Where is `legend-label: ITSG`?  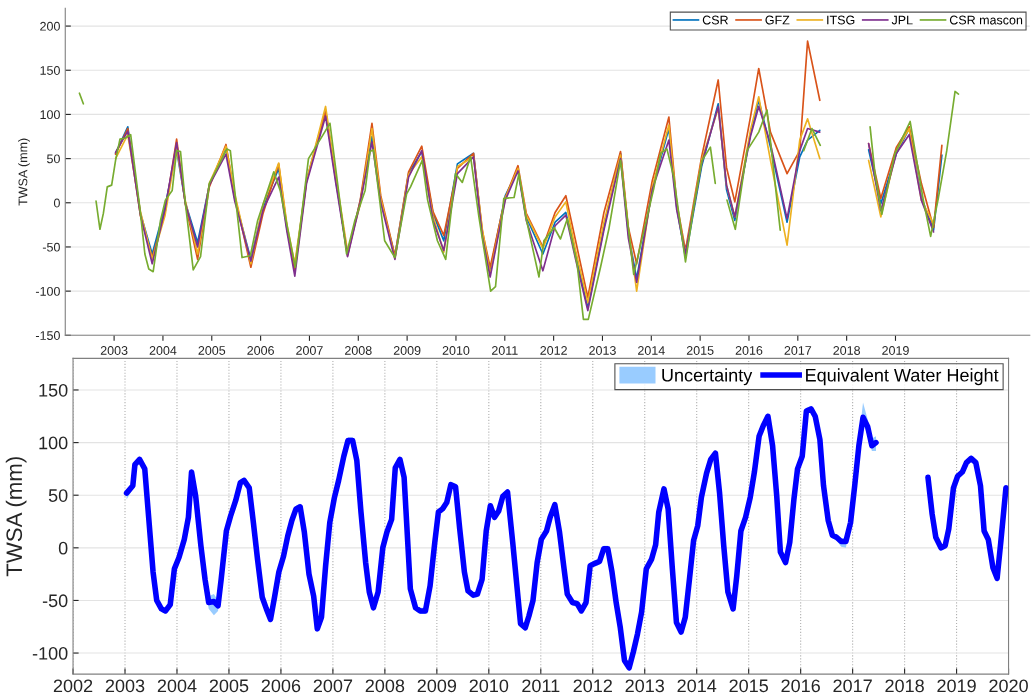
legend-label: ITSG is located at coordinates (841, 20).